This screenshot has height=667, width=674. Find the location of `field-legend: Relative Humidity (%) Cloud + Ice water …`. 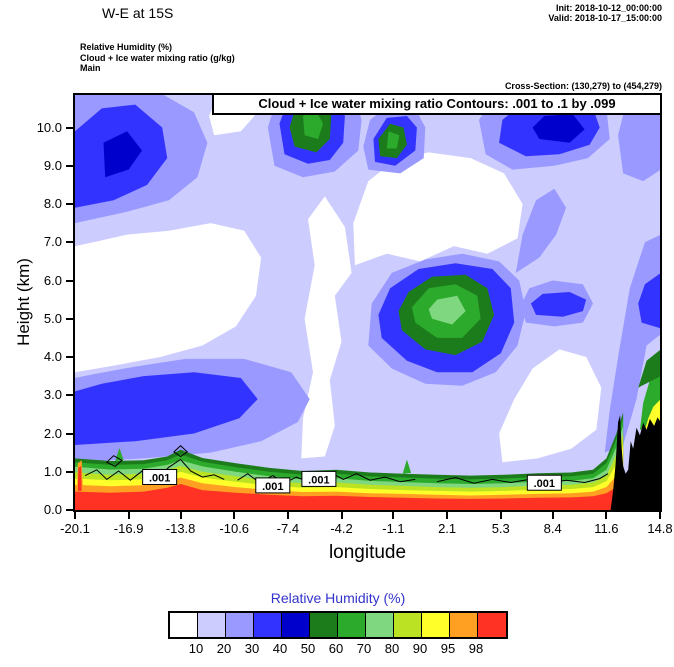

field-legend: Relative Humidity (%) Cloud + Ice water … is located at coordinates (157, 58).